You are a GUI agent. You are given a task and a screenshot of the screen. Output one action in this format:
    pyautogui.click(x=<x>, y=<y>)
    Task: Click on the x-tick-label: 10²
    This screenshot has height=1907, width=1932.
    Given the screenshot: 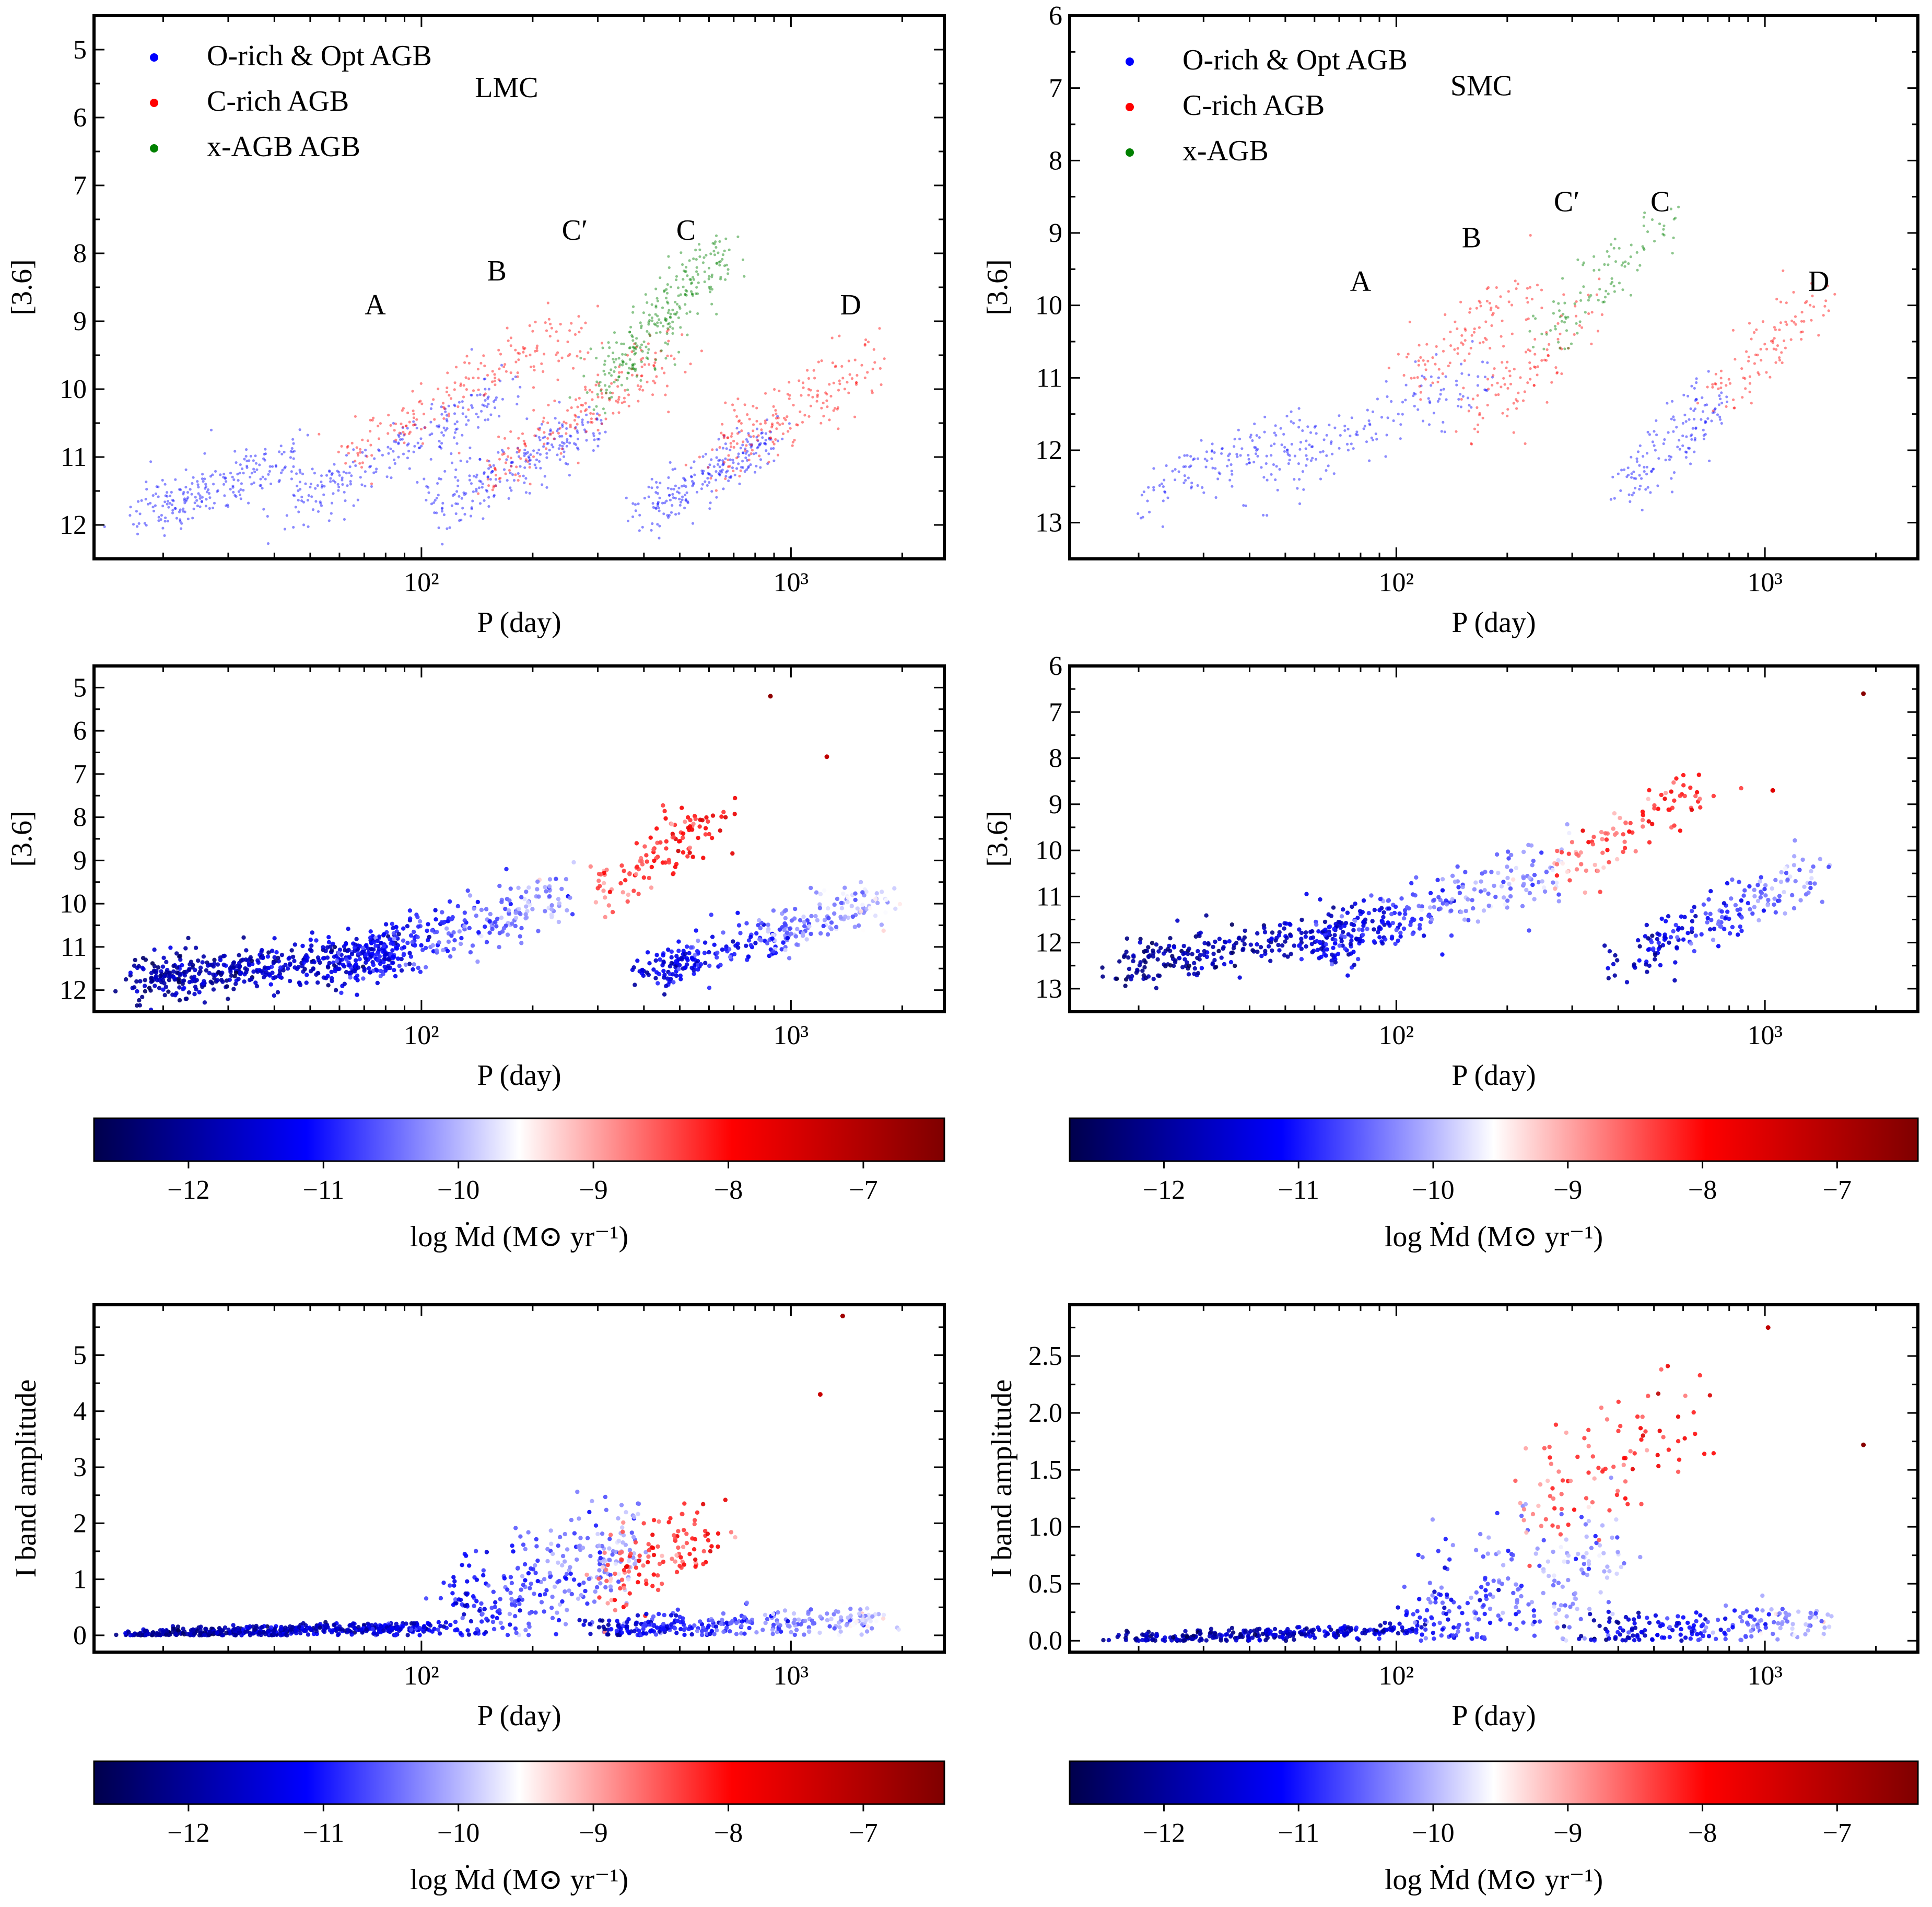 What is the action you would take?
    pyautogui.click(x=1396, y=1035)
    